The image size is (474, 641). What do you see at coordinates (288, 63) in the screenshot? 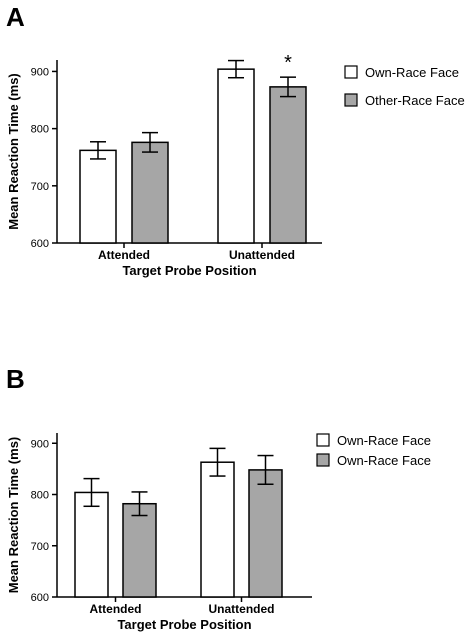
I see `significance-marker: *` at bounding box center [288, 63].